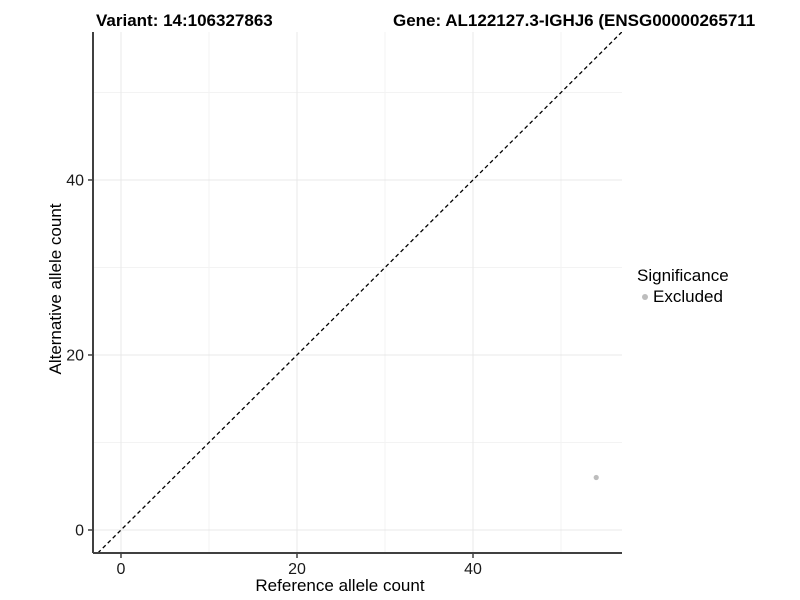 The width and height of the screenshot is (800, 600). I want to click on legend-item-excluded: Excluded, so click(683, 297).